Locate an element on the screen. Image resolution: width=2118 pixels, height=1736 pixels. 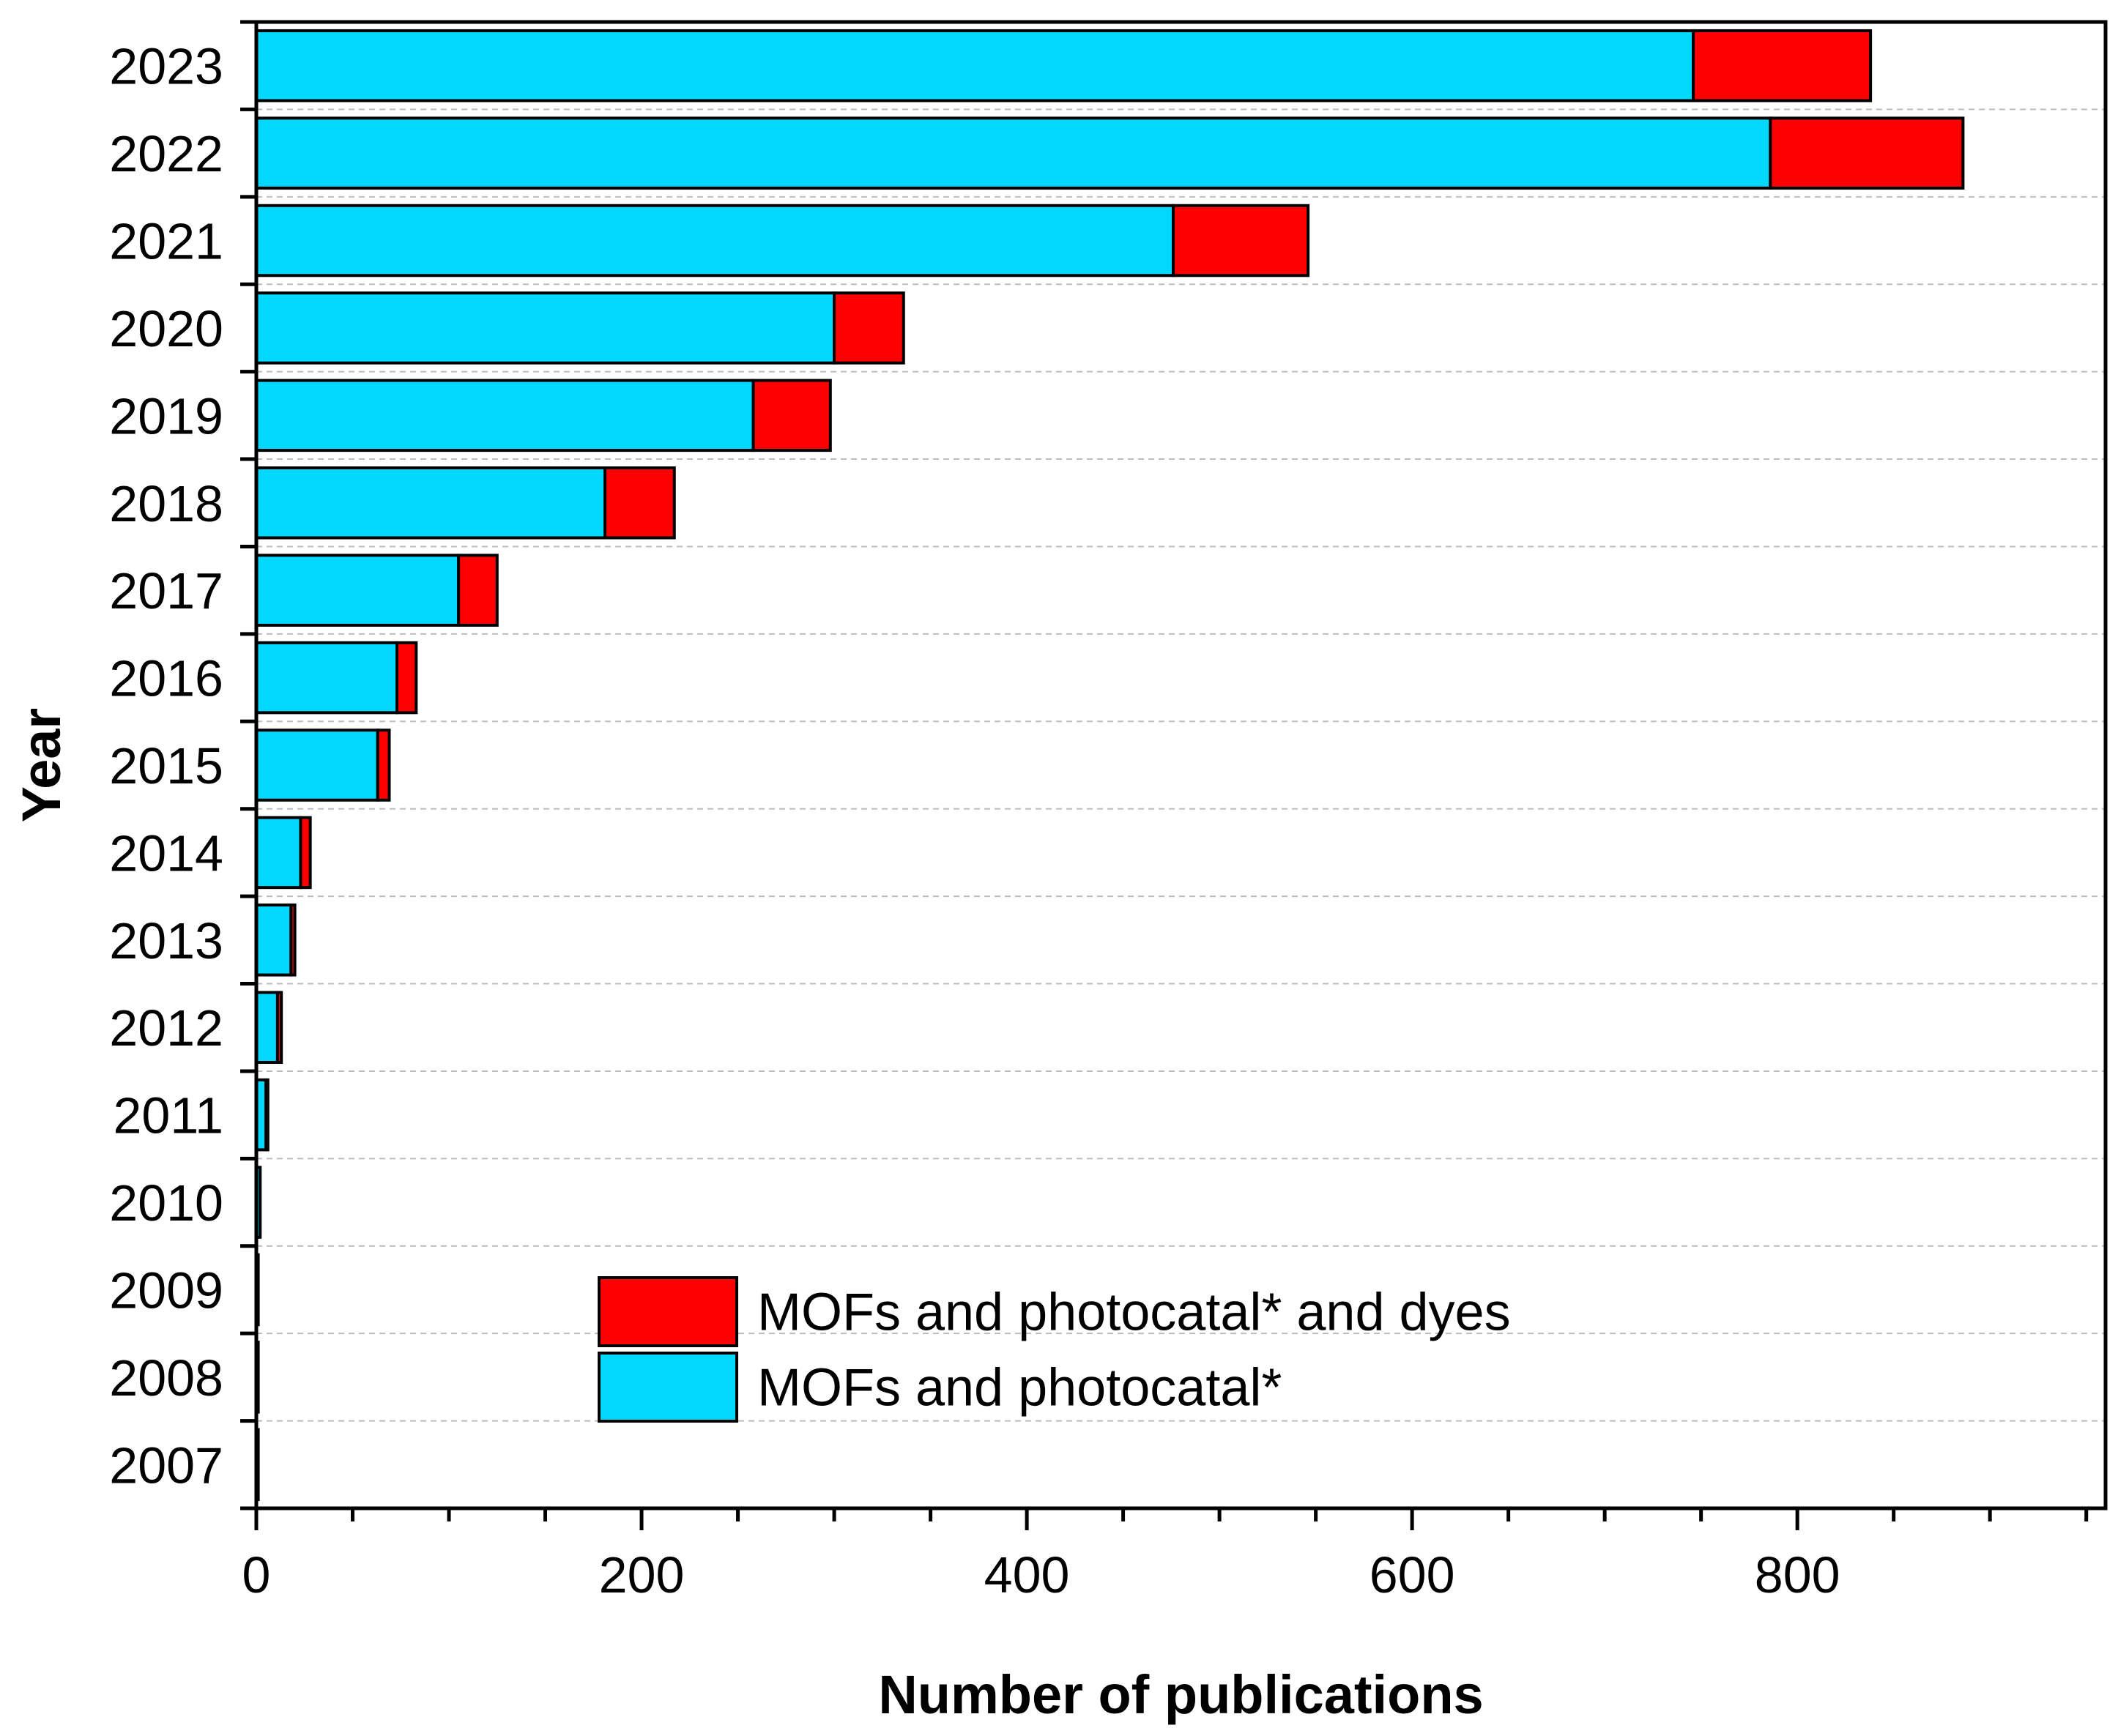
bar-2019-photocatal is located at coordinates (505, 415).